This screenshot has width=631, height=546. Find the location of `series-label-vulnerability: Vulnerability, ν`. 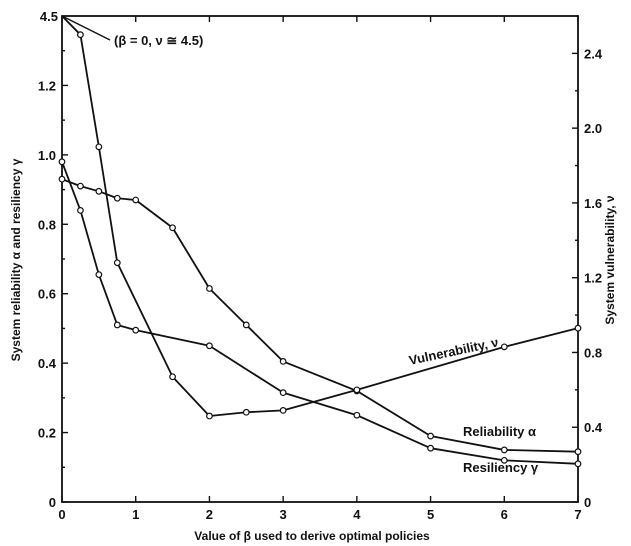

series-label-vulnerability: Vulnerability, ν is located at coordinates (454, 351).